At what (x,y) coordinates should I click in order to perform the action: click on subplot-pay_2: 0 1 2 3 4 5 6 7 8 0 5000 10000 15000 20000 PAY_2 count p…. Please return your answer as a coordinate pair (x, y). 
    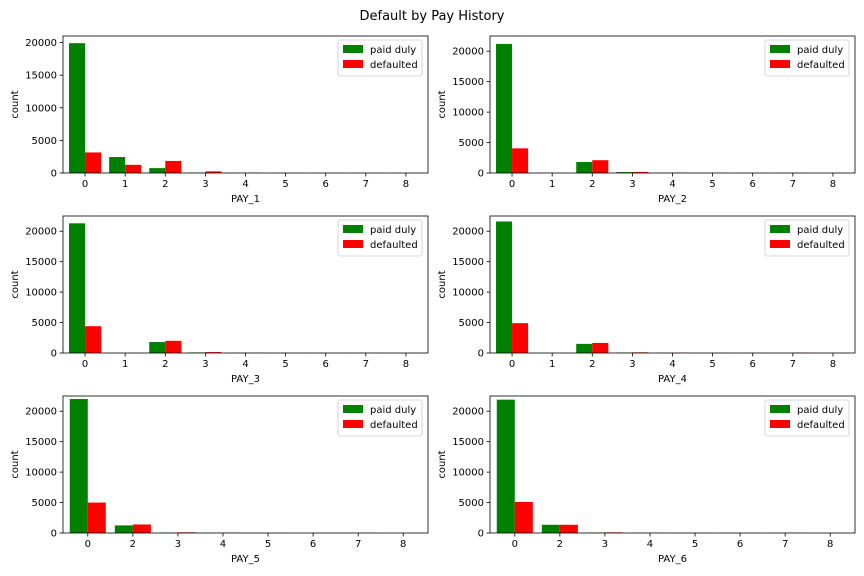
    Looking at the image, I should click on (646, 120).